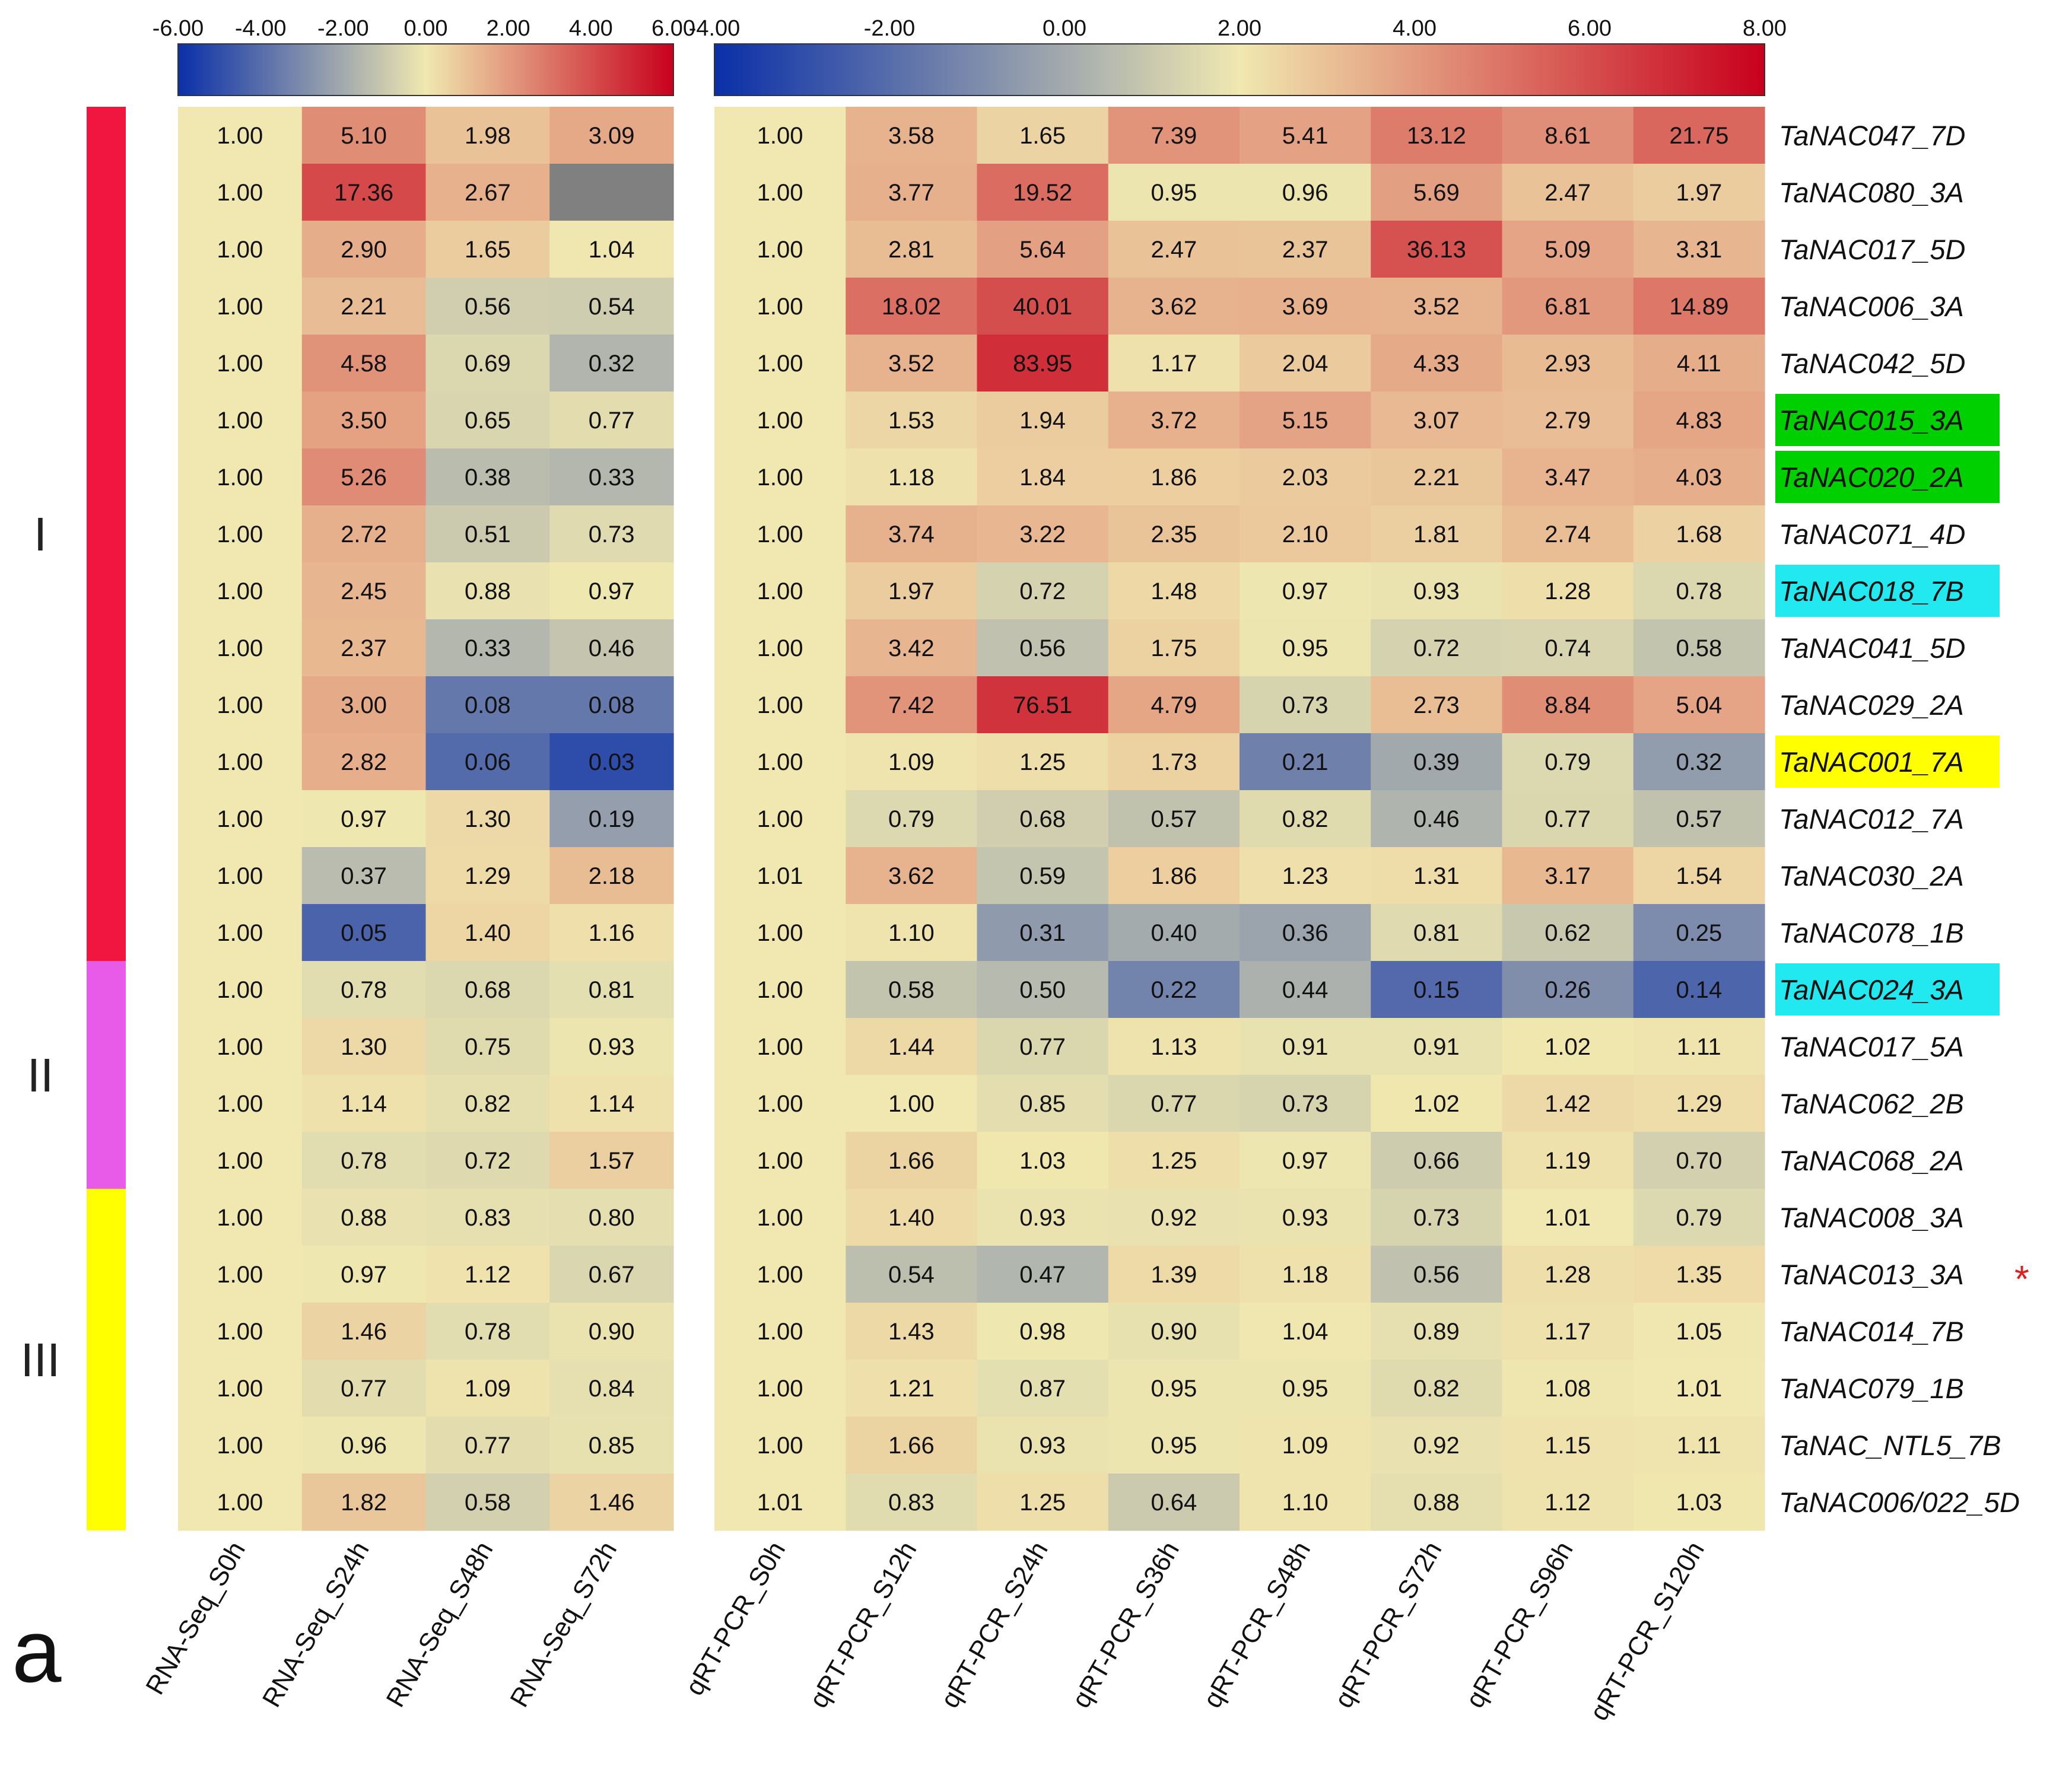  I want to click on cell-value-label: 3.31, so click(1699, 250).